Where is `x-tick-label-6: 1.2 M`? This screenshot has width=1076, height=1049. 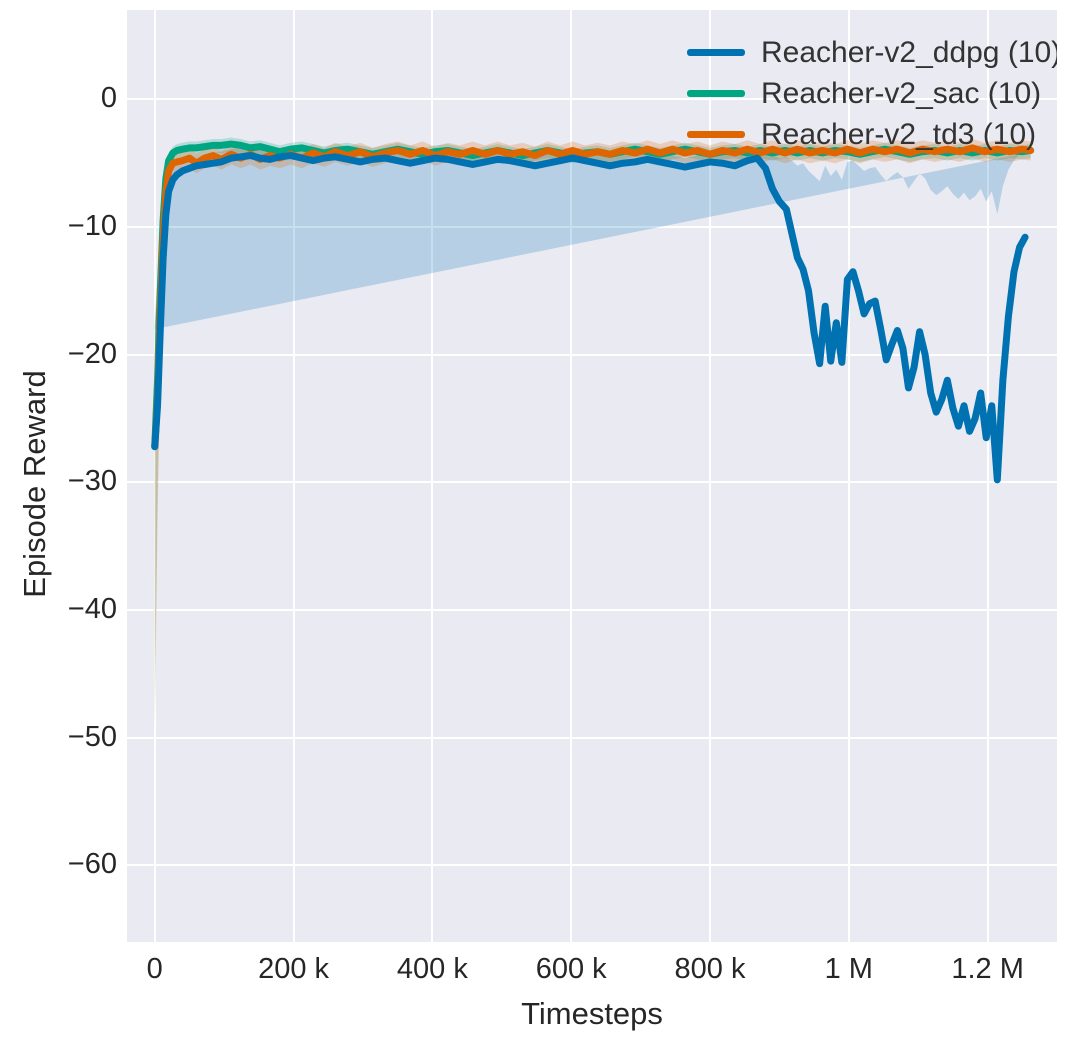 x-tick-label-6: 1.2 M is located at coordinates (987, 969).